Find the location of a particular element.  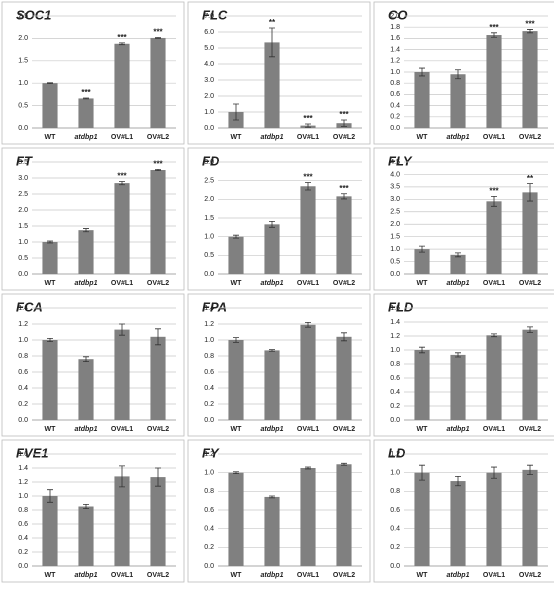

chart-title: FPA is located at coordinates (214, 306).